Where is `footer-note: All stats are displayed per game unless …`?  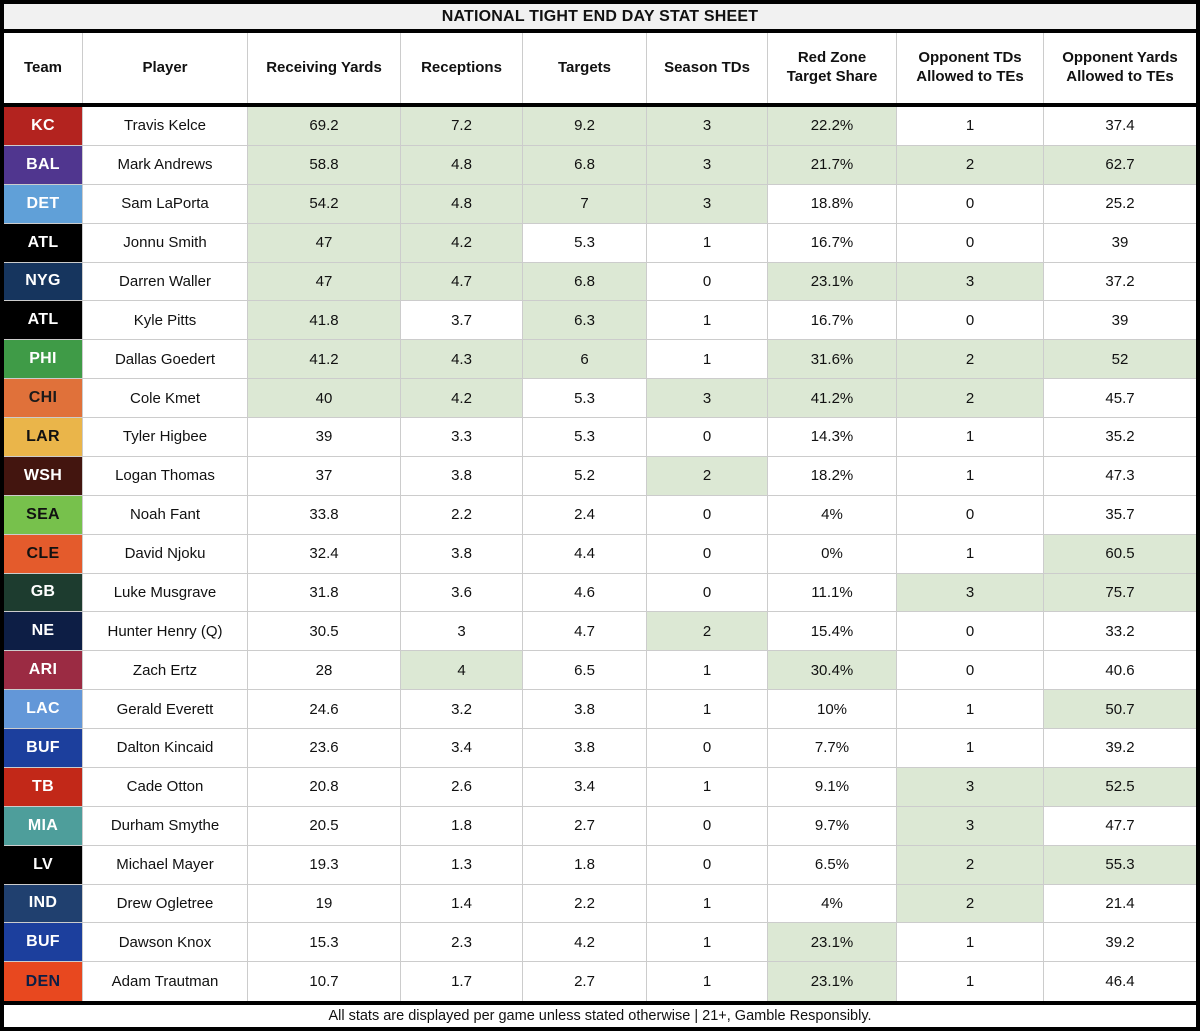
footer-note: All stats are displayed per game unless … is located at coordinates (600, 1014).